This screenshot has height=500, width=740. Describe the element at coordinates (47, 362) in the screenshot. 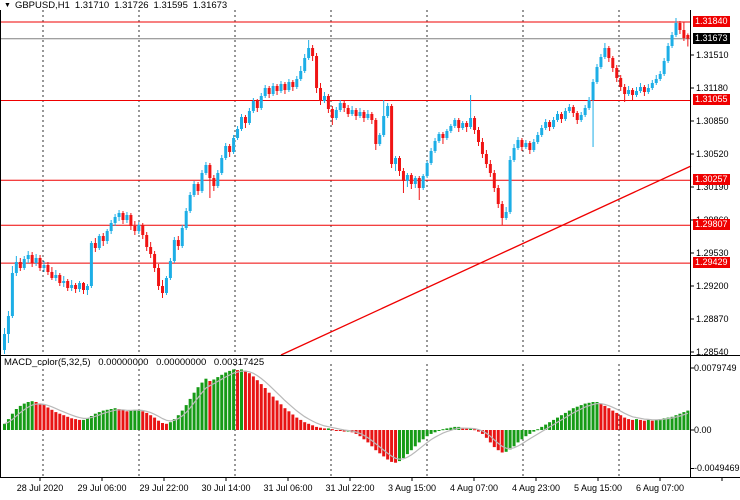

I see `macd-indicator-name: MACD_color(5,32,5)` at that location.